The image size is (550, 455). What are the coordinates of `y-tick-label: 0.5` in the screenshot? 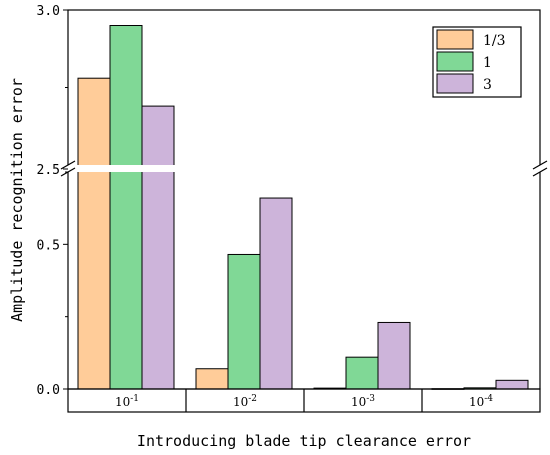 It's located at (48, 245).